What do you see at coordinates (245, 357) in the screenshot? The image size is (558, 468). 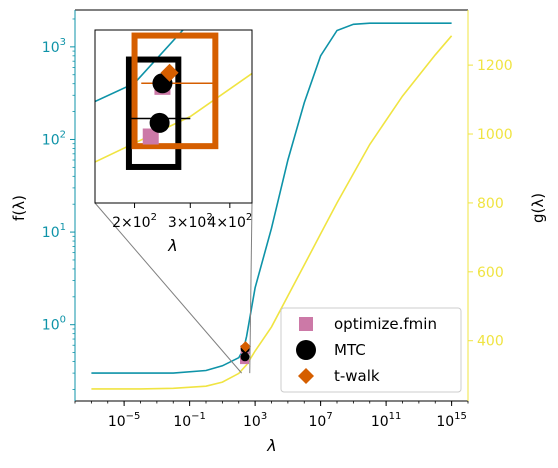 I see `marker-MTC` at bounding box center [245, 357].